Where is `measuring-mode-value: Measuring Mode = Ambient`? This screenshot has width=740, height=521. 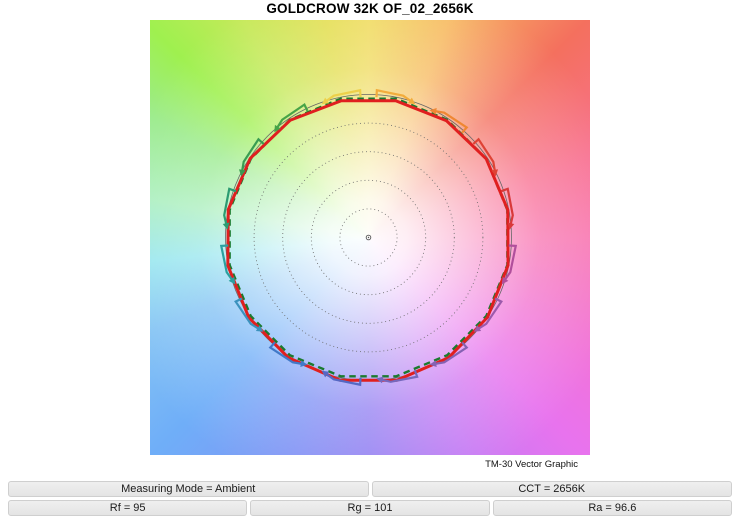
measuring-mode-value: Measuring Mode = Ambient is located at coordinates (188, 489).